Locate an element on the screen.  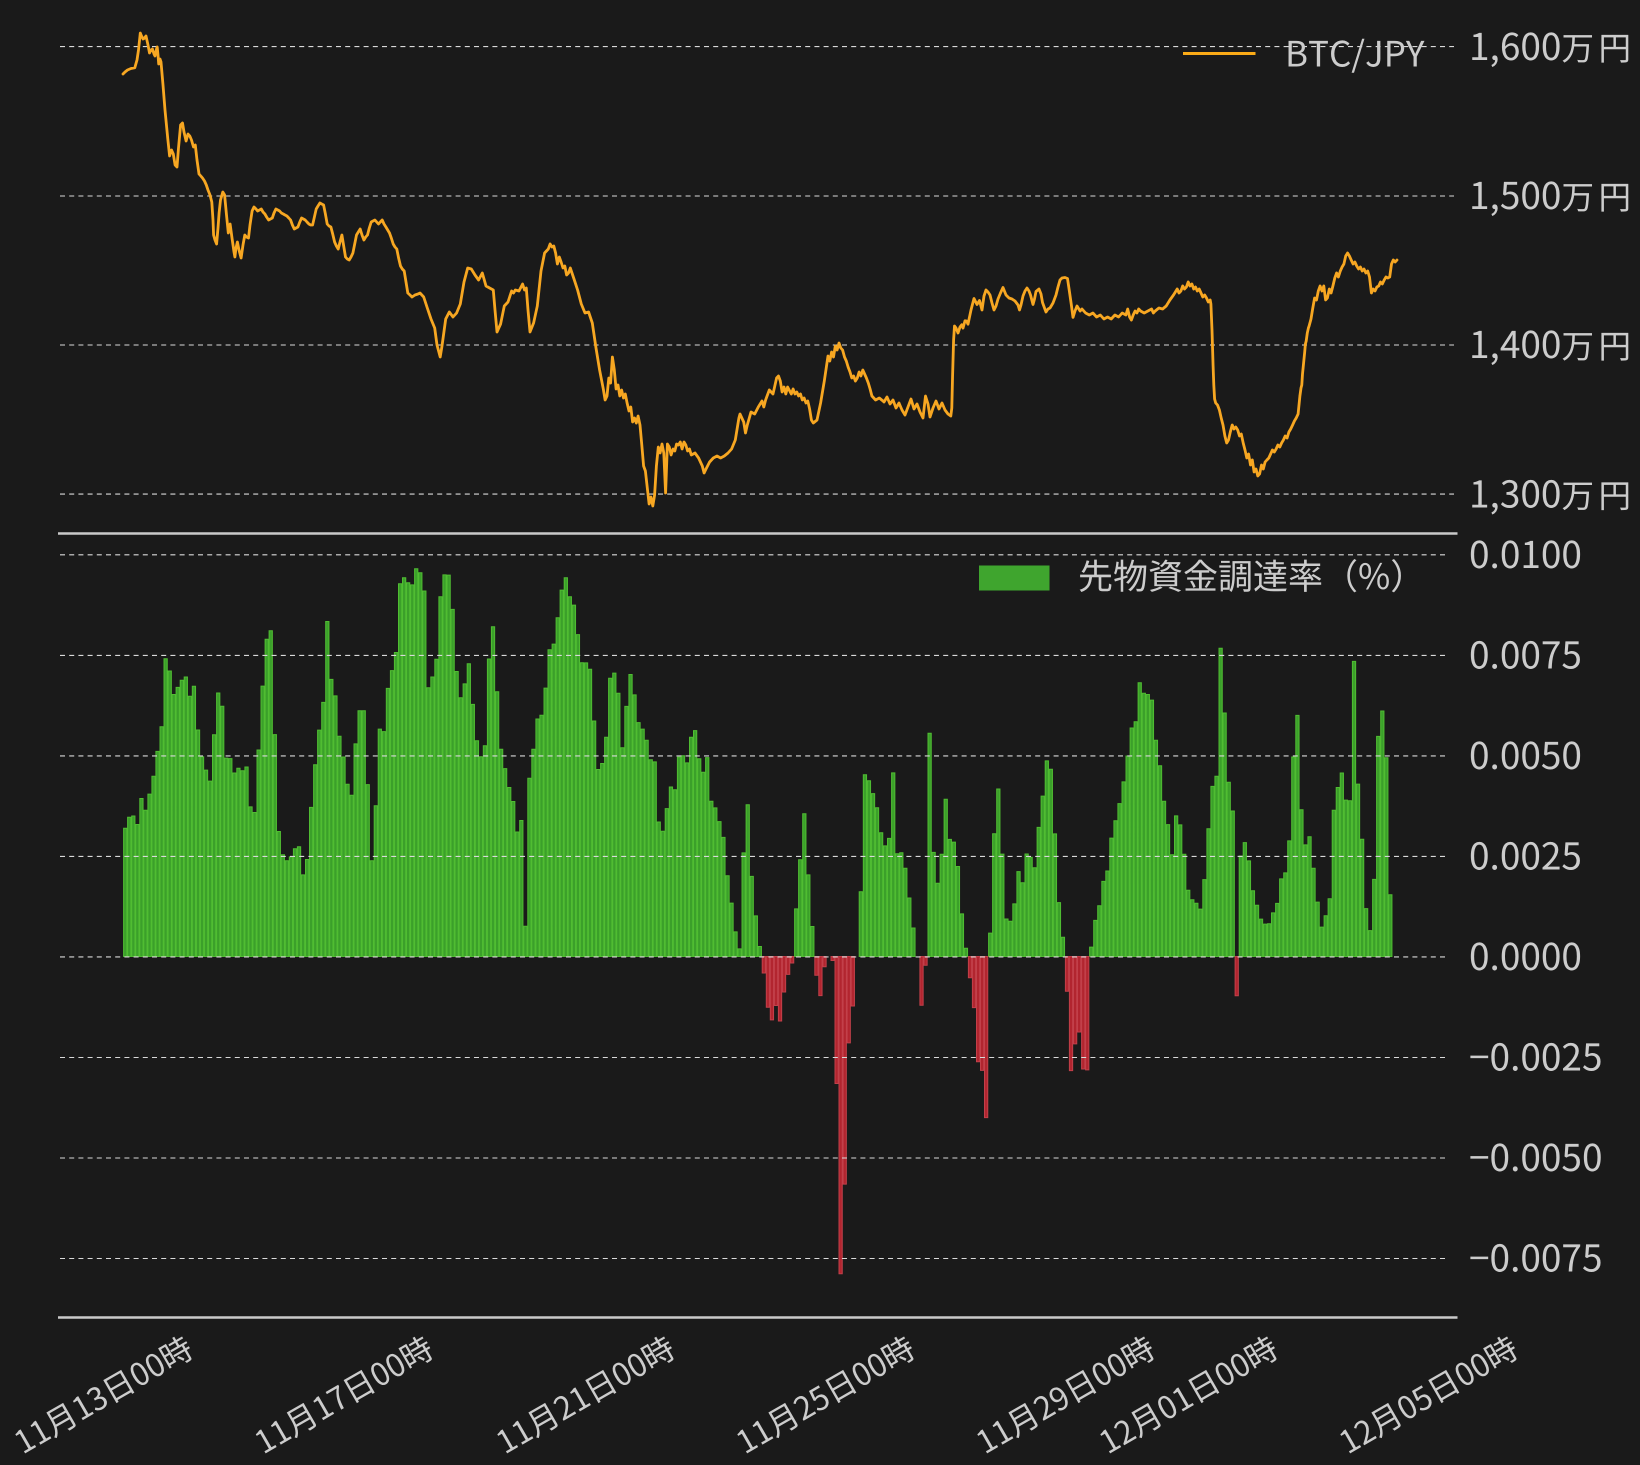
svg-text: −0.0050 is located at coordinates (1536, 1155).